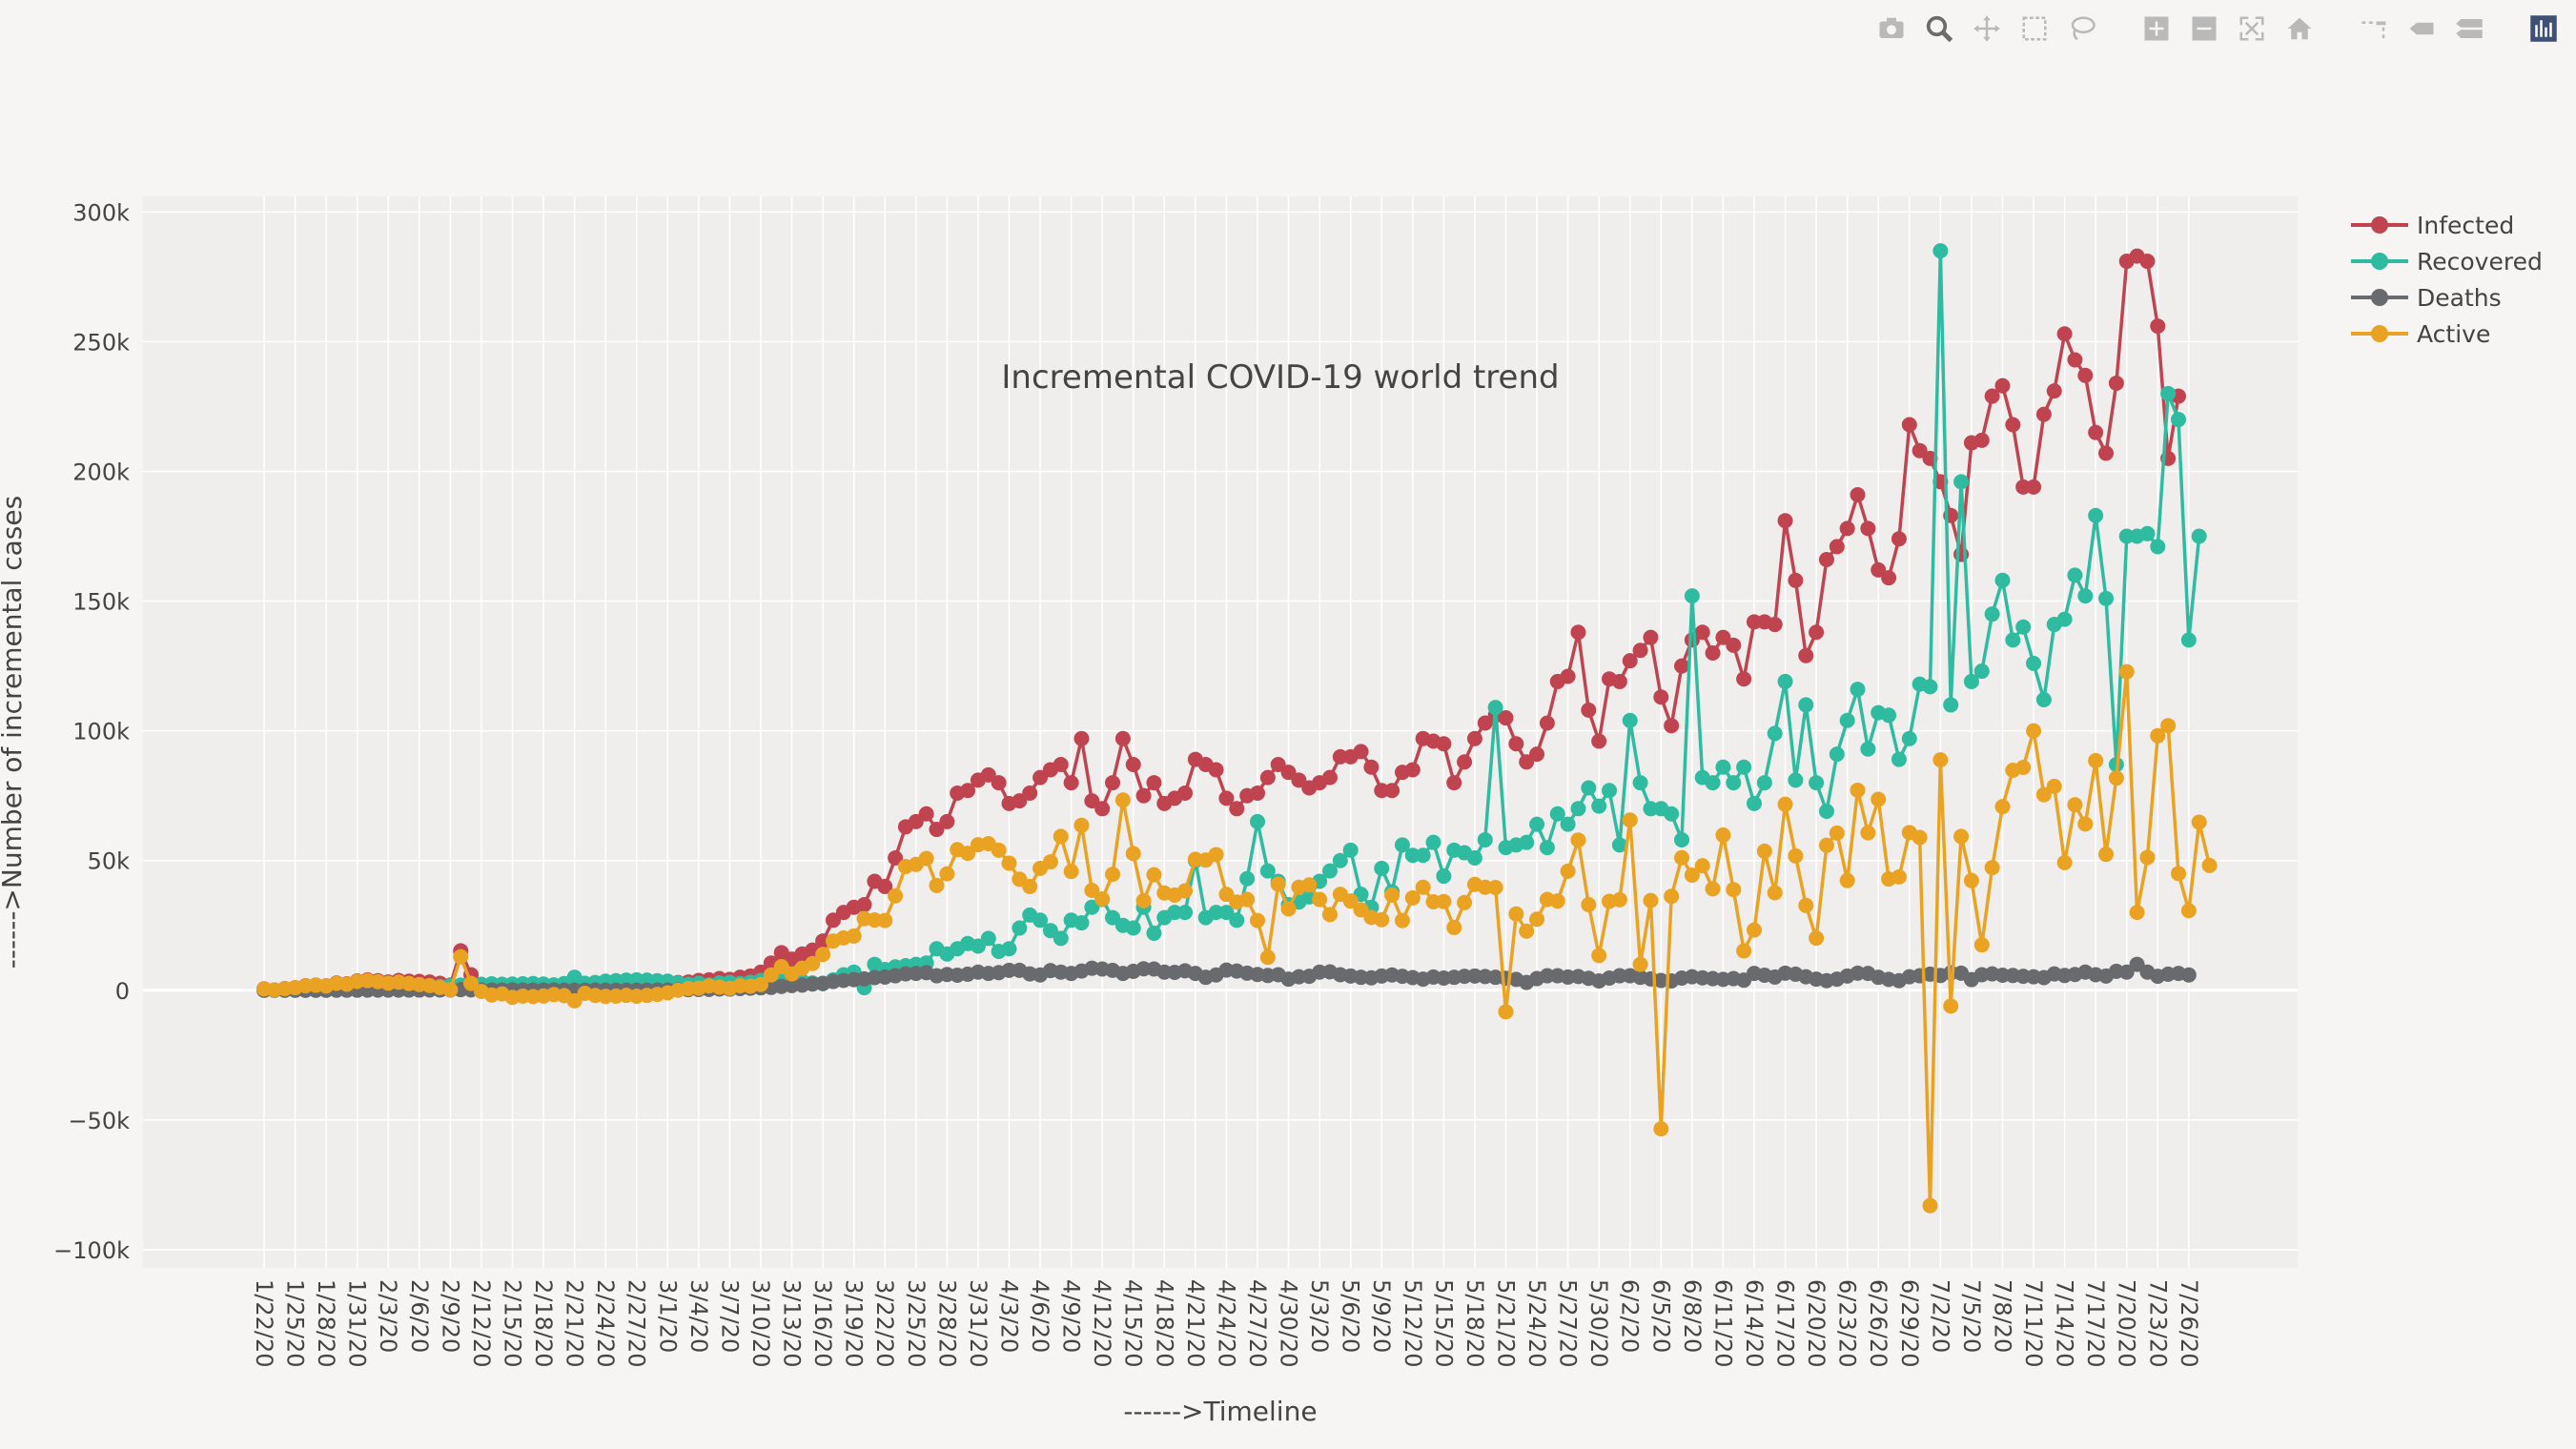  I want to click on x-tick-label: 5/21/20, so click(1506, 1323).